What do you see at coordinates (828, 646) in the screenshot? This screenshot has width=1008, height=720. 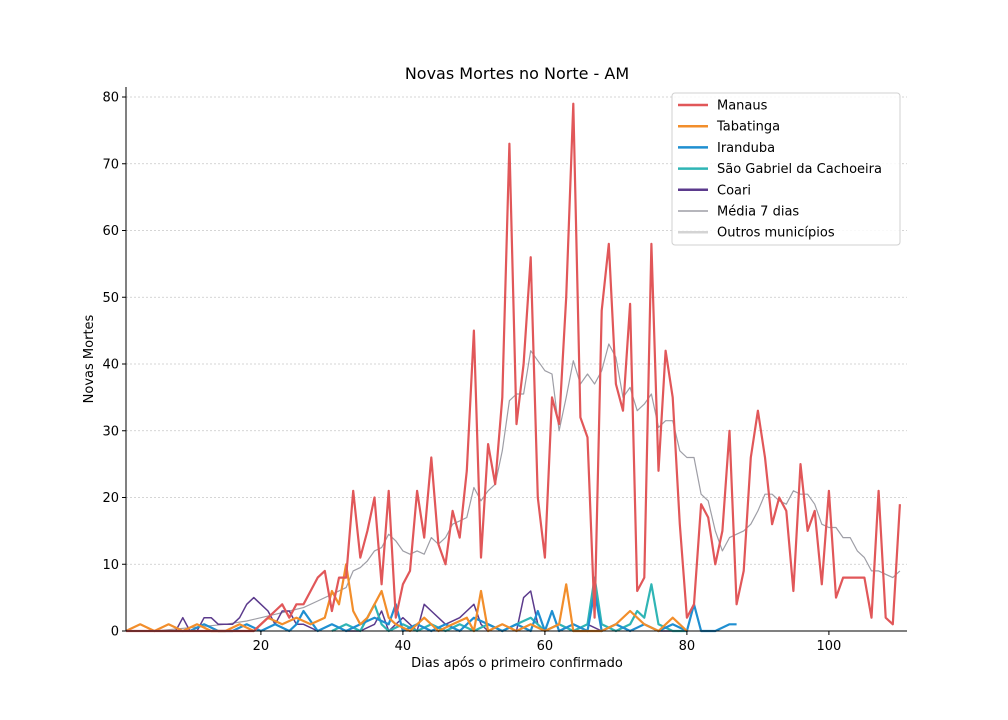 I see `x-tick-label: 100` at bounding box center [828, 646].